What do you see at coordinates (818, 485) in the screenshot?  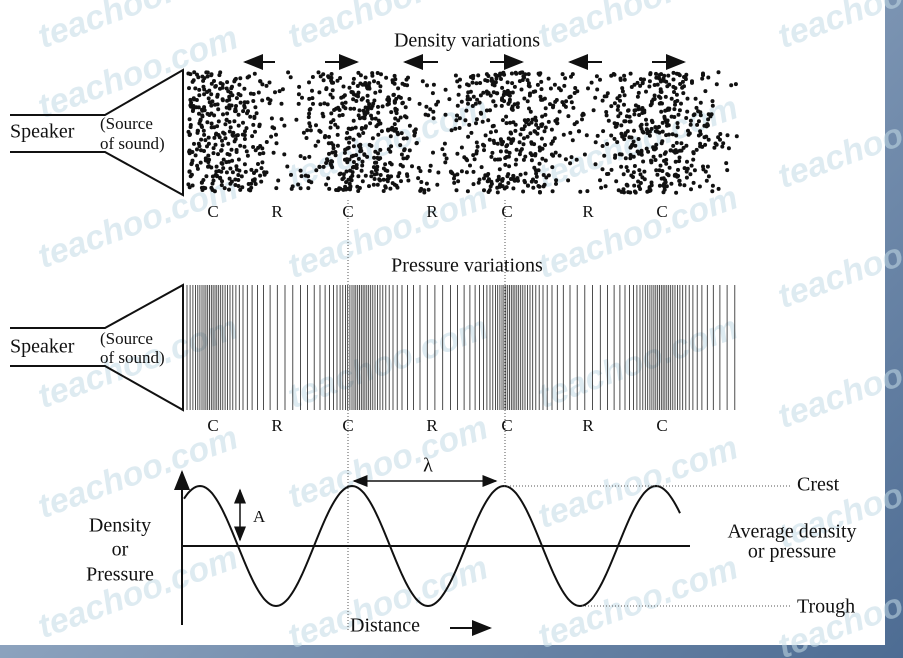 I see `crest-label: Crest` at bounding box center [818, 485].